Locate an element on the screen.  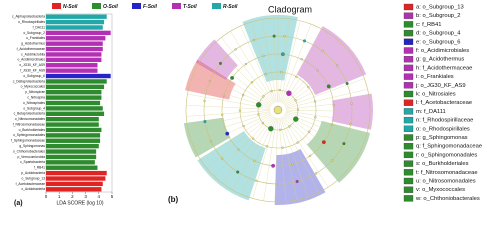
legend-label: o: o_Rhodospirillales is located at coordinates (443, 129).